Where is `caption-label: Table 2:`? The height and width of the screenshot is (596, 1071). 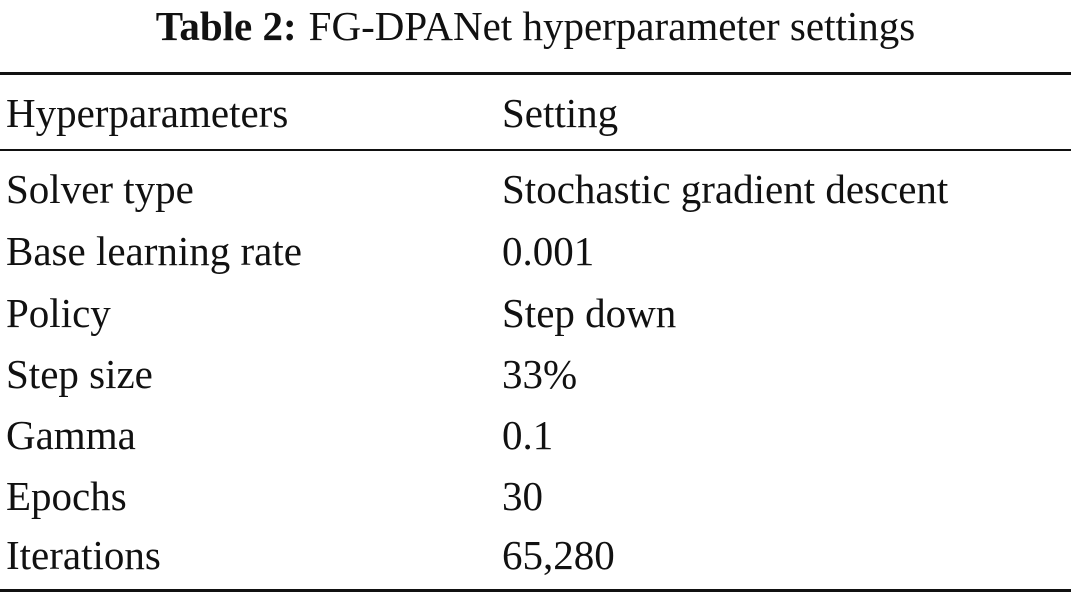 caption-label: Table 2: is located at coordinates (226, 26).